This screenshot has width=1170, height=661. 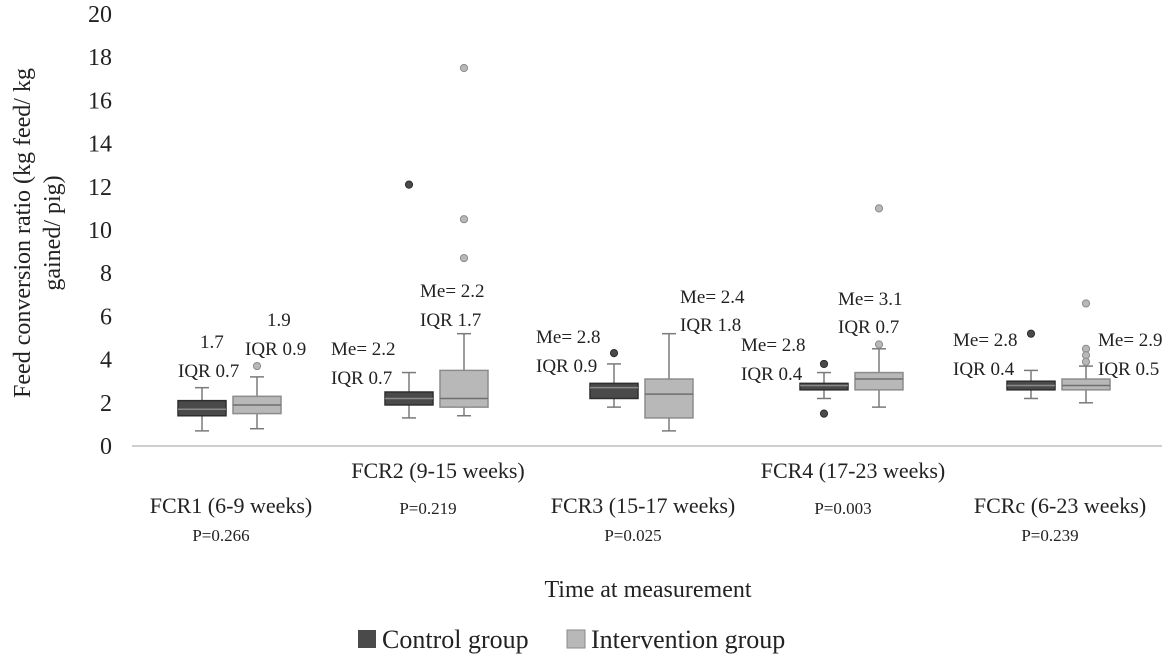 I want to click on category-label-4: FCR4 (17-23 weeks), so click(x=853, y=470).